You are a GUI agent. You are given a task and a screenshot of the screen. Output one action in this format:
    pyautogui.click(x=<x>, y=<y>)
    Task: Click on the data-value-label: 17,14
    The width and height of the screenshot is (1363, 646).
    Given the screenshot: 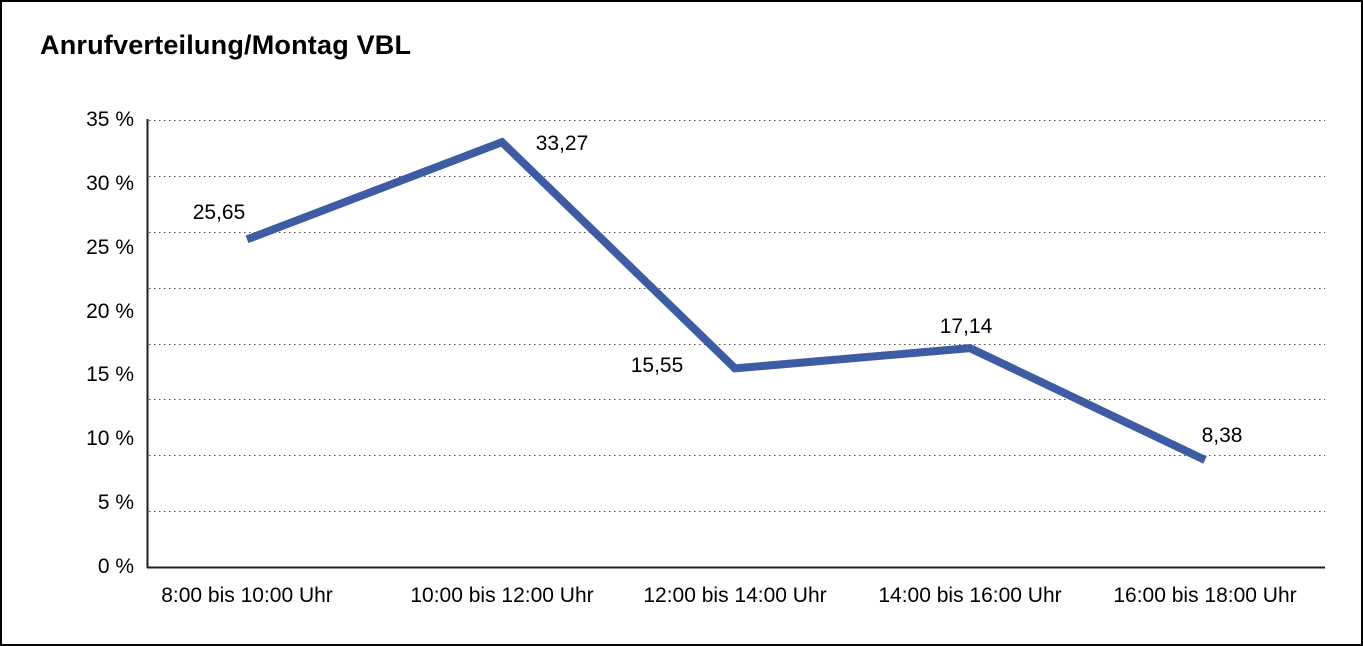 What is the action you would take?
    pyautogui.click(x=966, y=327)
    